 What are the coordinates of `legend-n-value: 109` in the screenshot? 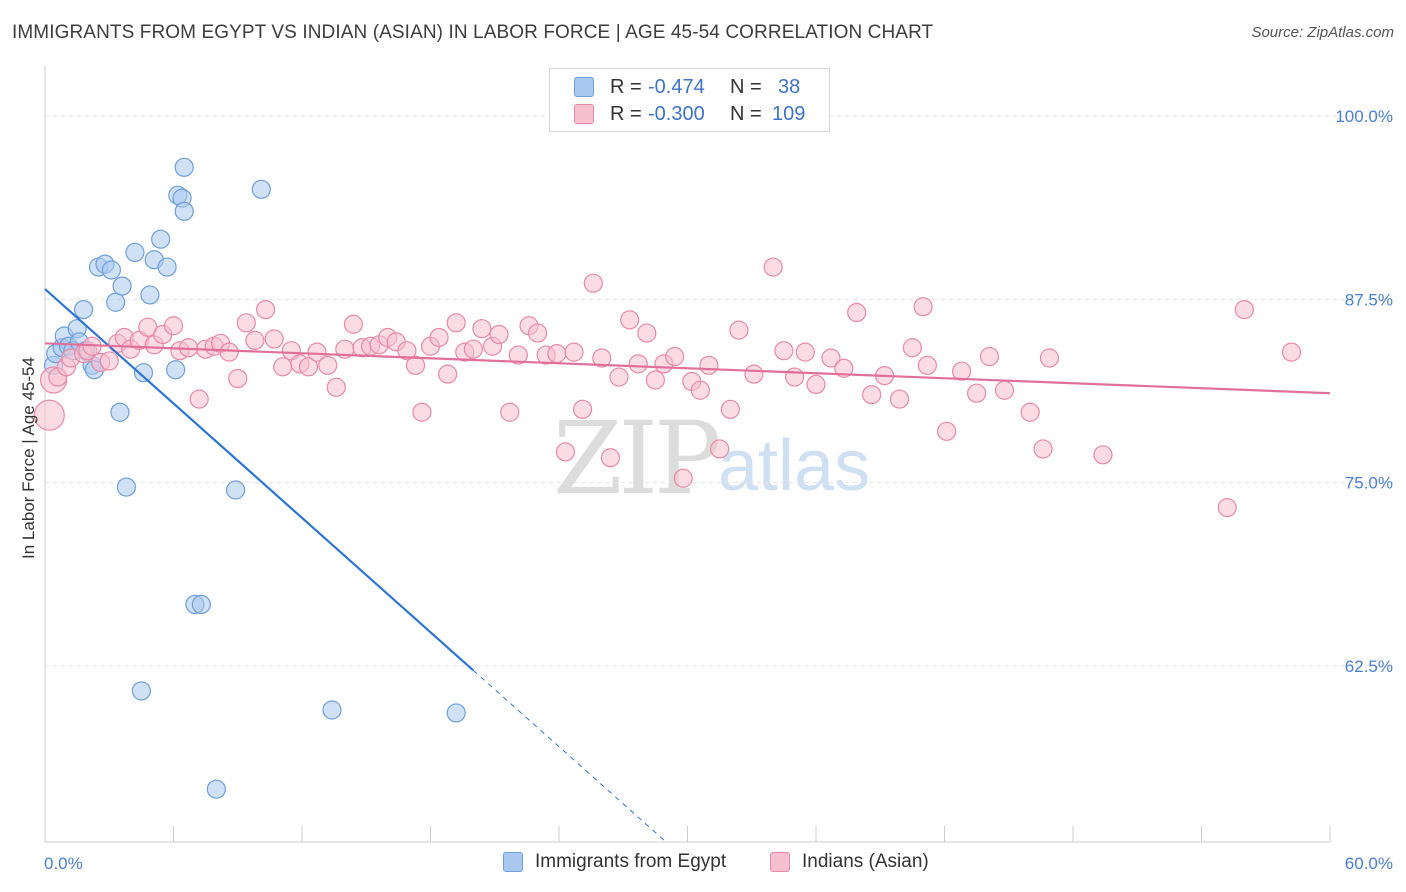 It's located at (789, 113).